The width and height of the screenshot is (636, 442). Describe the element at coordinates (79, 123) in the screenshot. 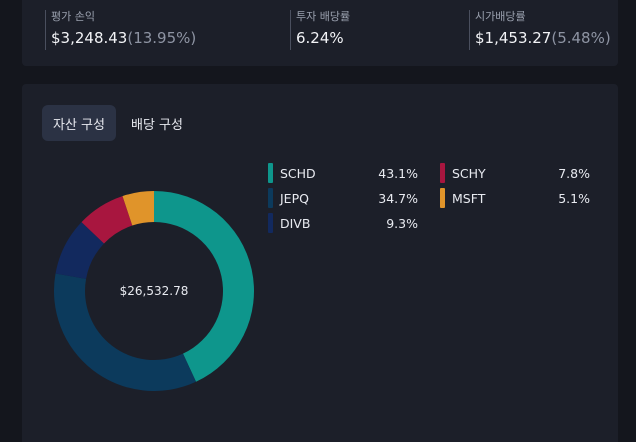

I see `tab-asset-composition: 자산 구성` at that location.